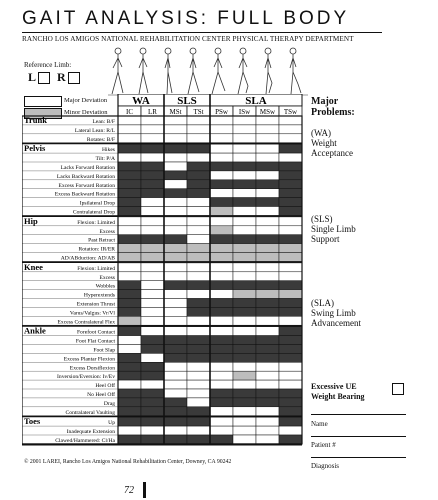  What do you see at coordinates (96, 342) in the screenshot?
I see `row-label: Foot Flat Contact` at bounding box center [96, 342].